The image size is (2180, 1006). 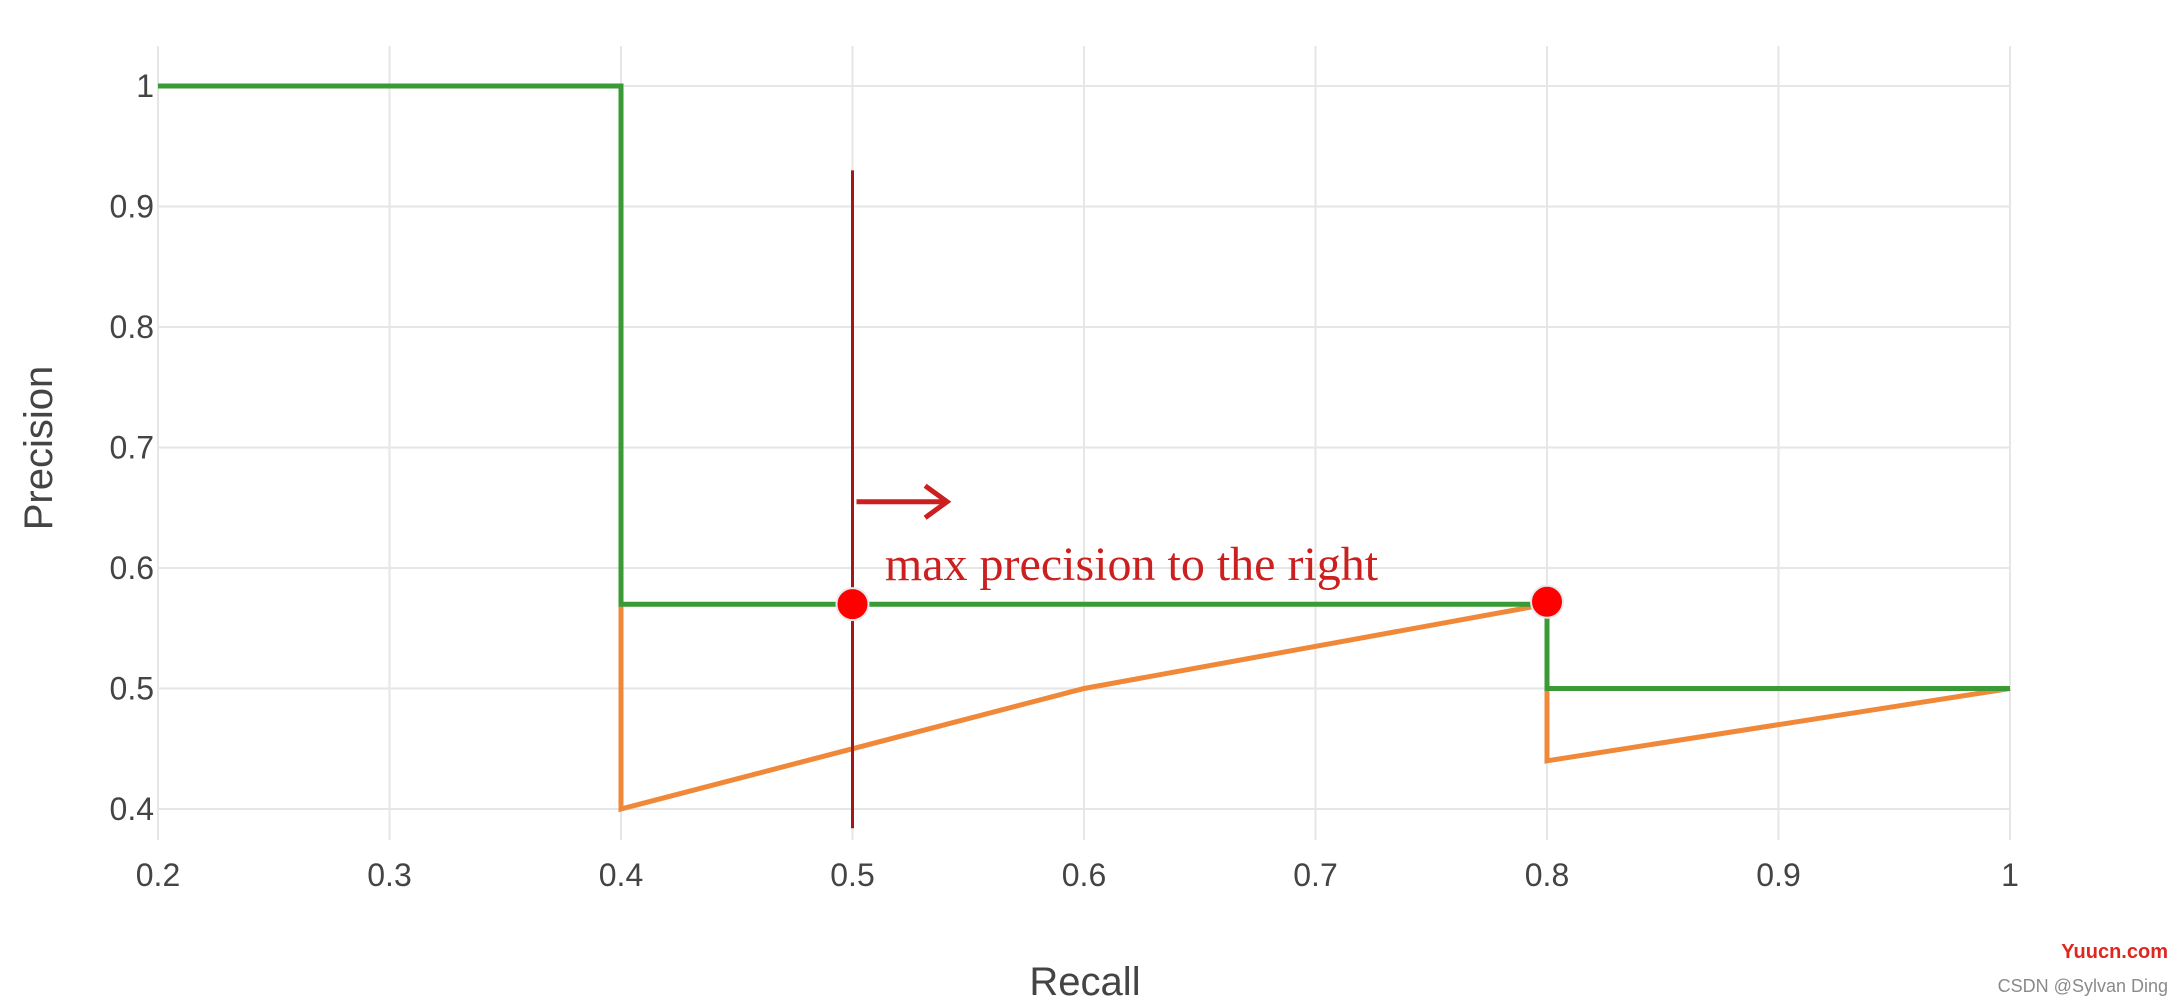 What do you see at coordinates (1084, 875) in the screenshot?
I see `x-tick-label: 0.6` at bounding box center [1084, 875].